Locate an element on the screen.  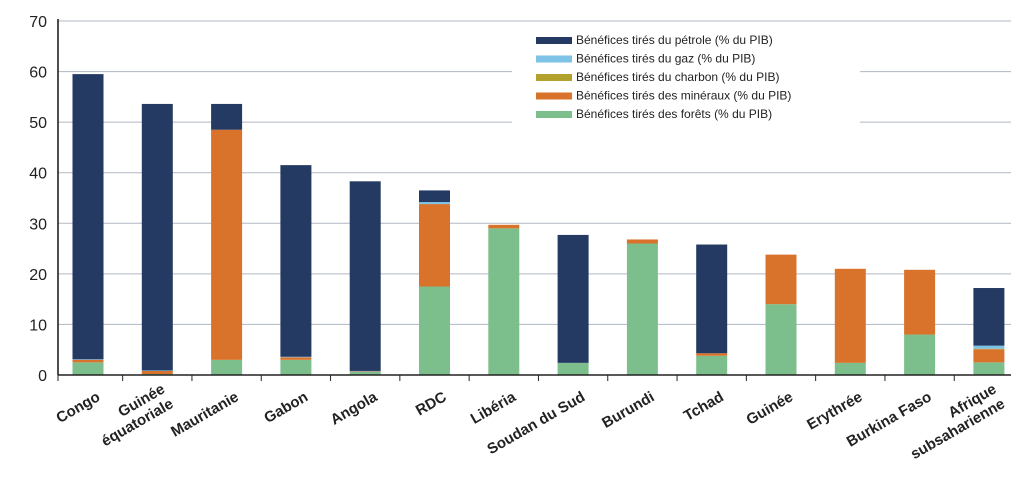
y-tick-label: 60 is located at coordinates (38, 73).